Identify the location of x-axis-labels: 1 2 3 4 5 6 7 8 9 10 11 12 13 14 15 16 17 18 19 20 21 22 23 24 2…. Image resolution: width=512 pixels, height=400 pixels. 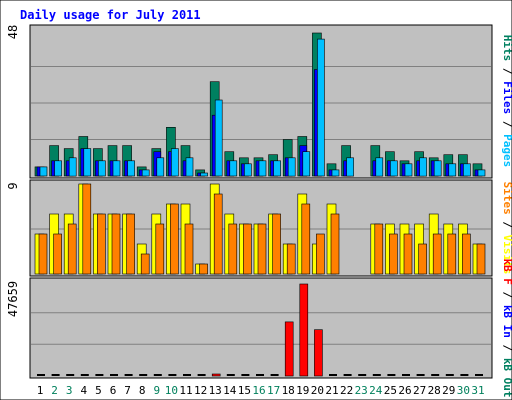
(261, 390).